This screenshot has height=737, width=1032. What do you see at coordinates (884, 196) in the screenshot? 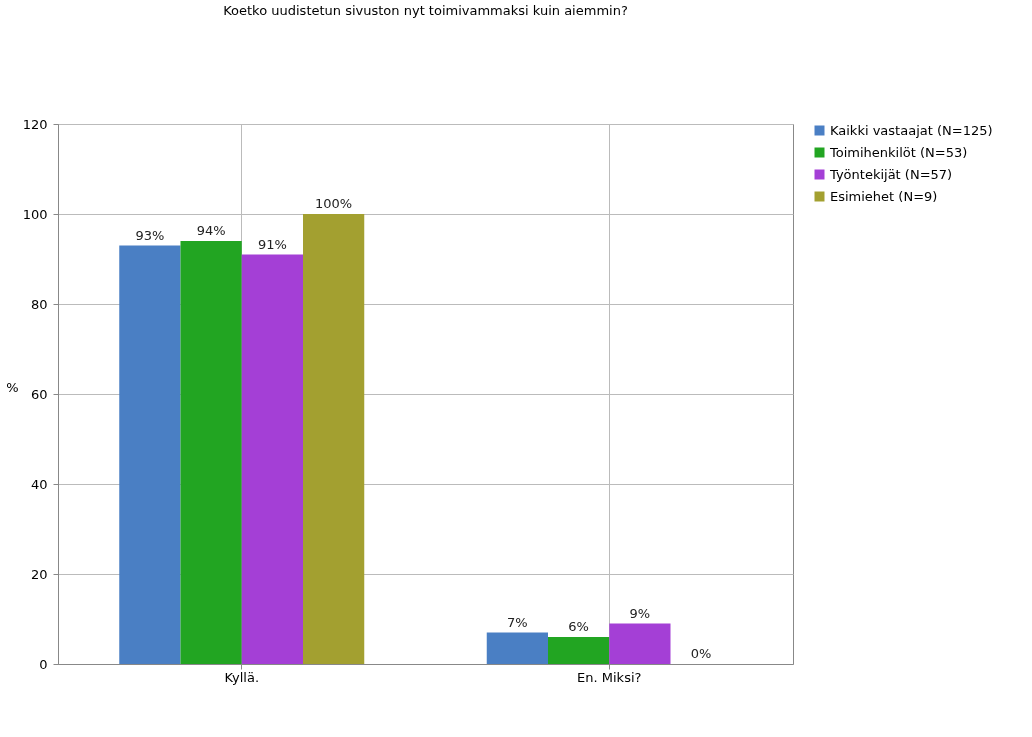
I see `legend-label: Esimiehet (N=9)` at bounding box center [884, 196].